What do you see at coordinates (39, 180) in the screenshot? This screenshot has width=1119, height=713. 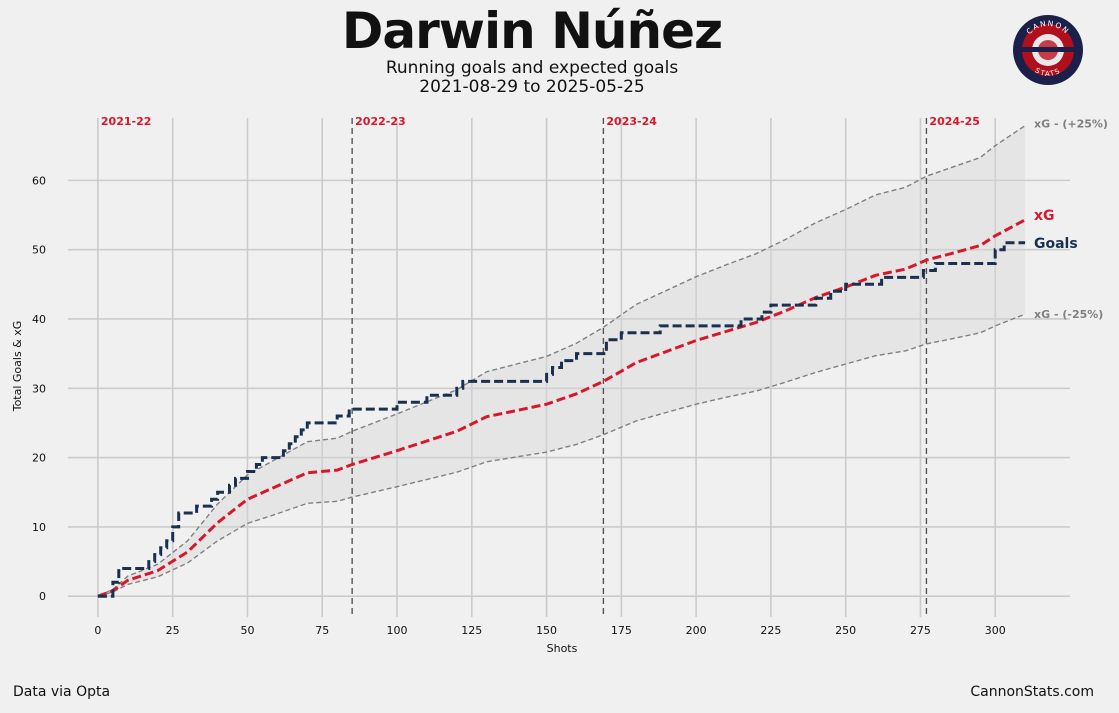 I see `y-tick-label: 60` at bounding box center [39, 180].